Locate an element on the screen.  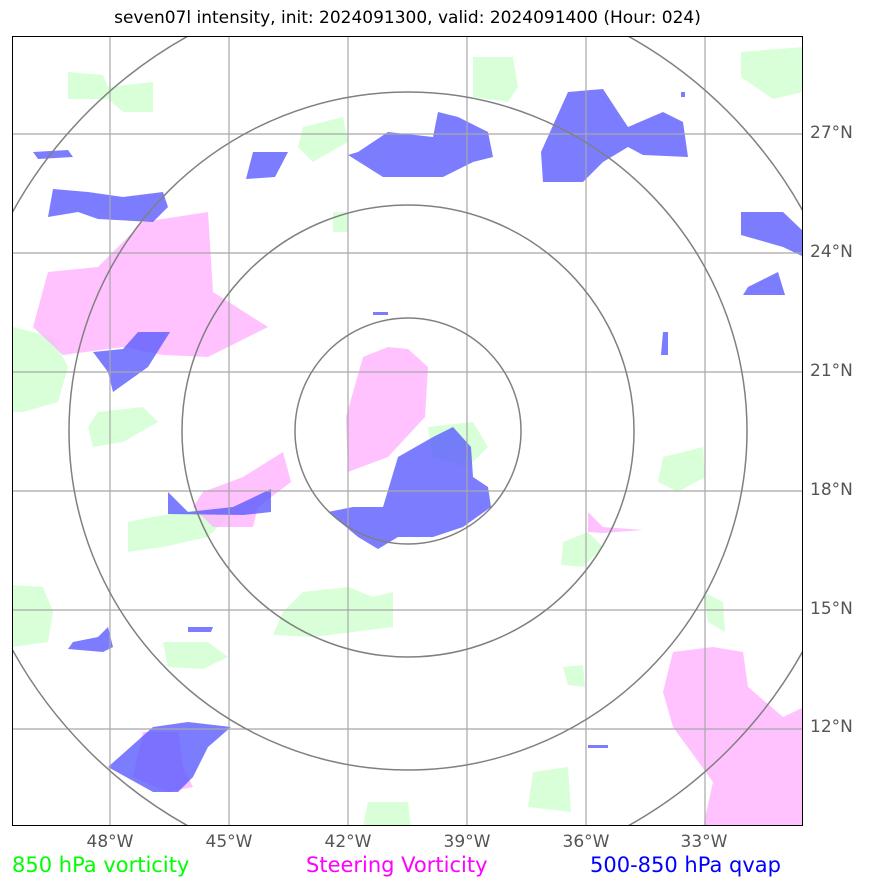
lat-label-15n: 15°N is located at coordinates (831, 609).